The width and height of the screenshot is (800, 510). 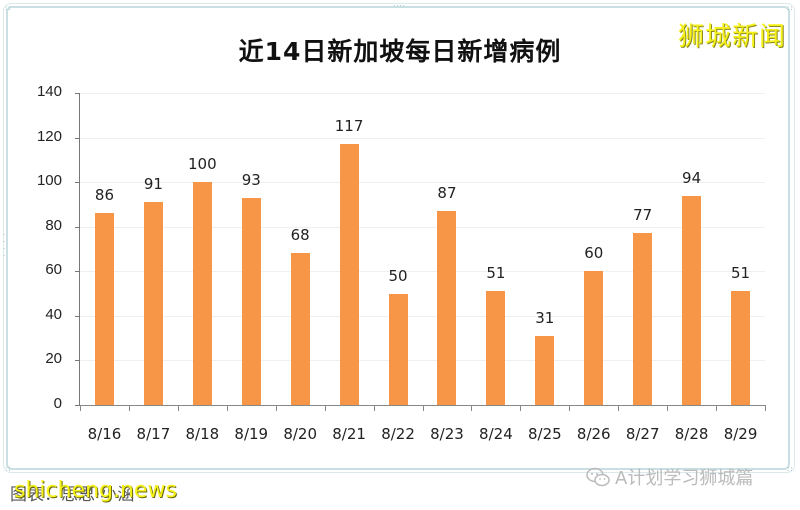 What do you see at coordinates (447, 193) in the screenshot?
I see `bar-value-label: 87` at bounding box center [447, 193].